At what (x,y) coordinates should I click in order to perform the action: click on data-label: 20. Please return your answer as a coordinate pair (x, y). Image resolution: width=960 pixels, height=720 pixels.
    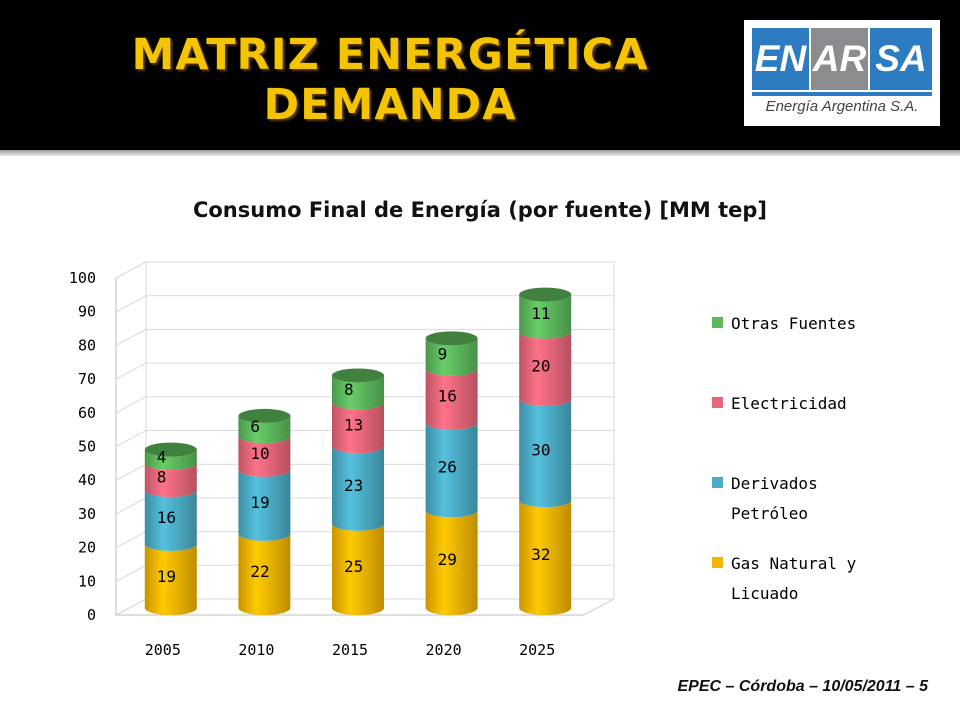
    Looking at the image, I should click on (540, 365).